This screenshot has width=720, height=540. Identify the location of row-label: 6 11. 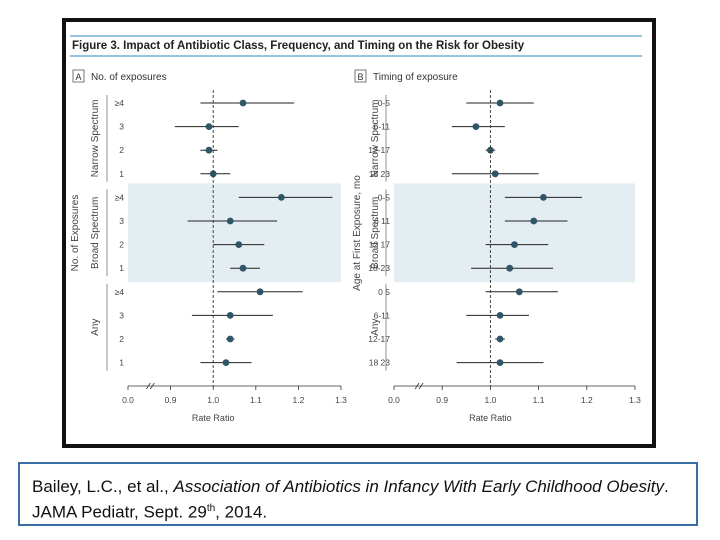
(382, 221).